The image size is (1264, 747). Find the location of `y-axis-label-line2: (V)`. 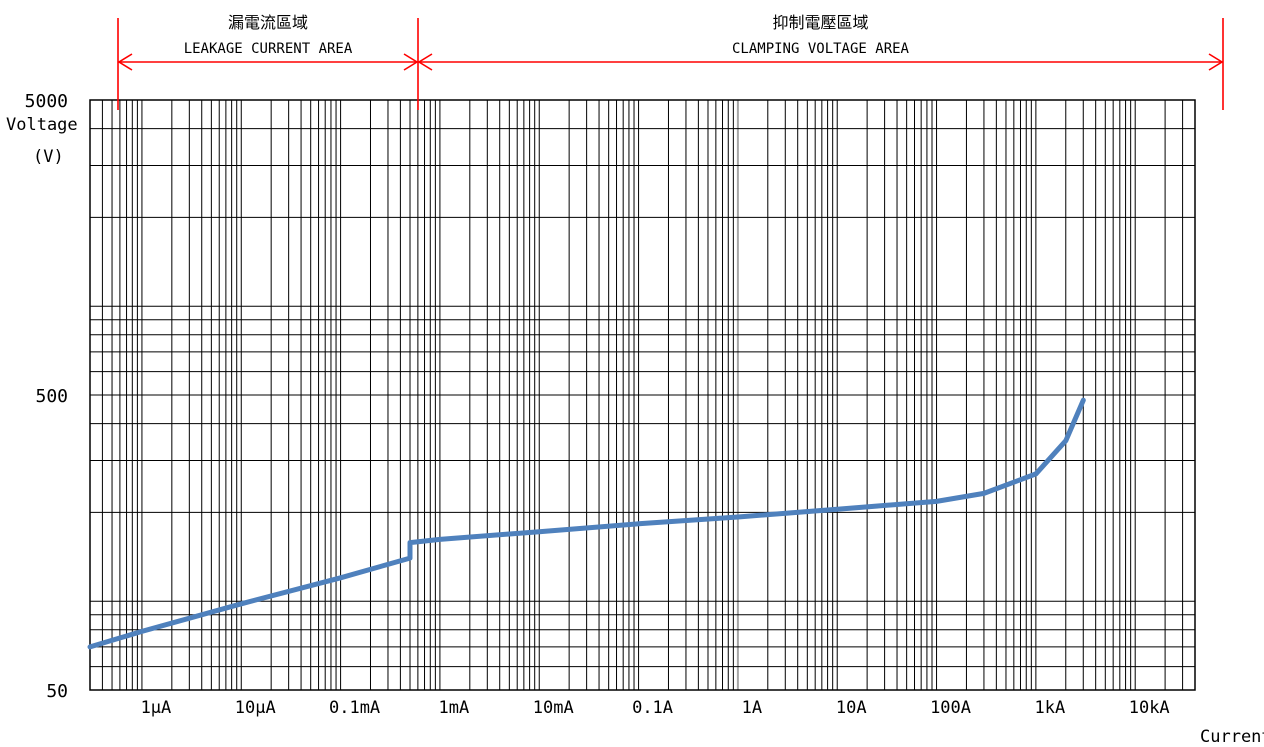

y-axis-label-line2: (V) is located at coordinates (48, 157).